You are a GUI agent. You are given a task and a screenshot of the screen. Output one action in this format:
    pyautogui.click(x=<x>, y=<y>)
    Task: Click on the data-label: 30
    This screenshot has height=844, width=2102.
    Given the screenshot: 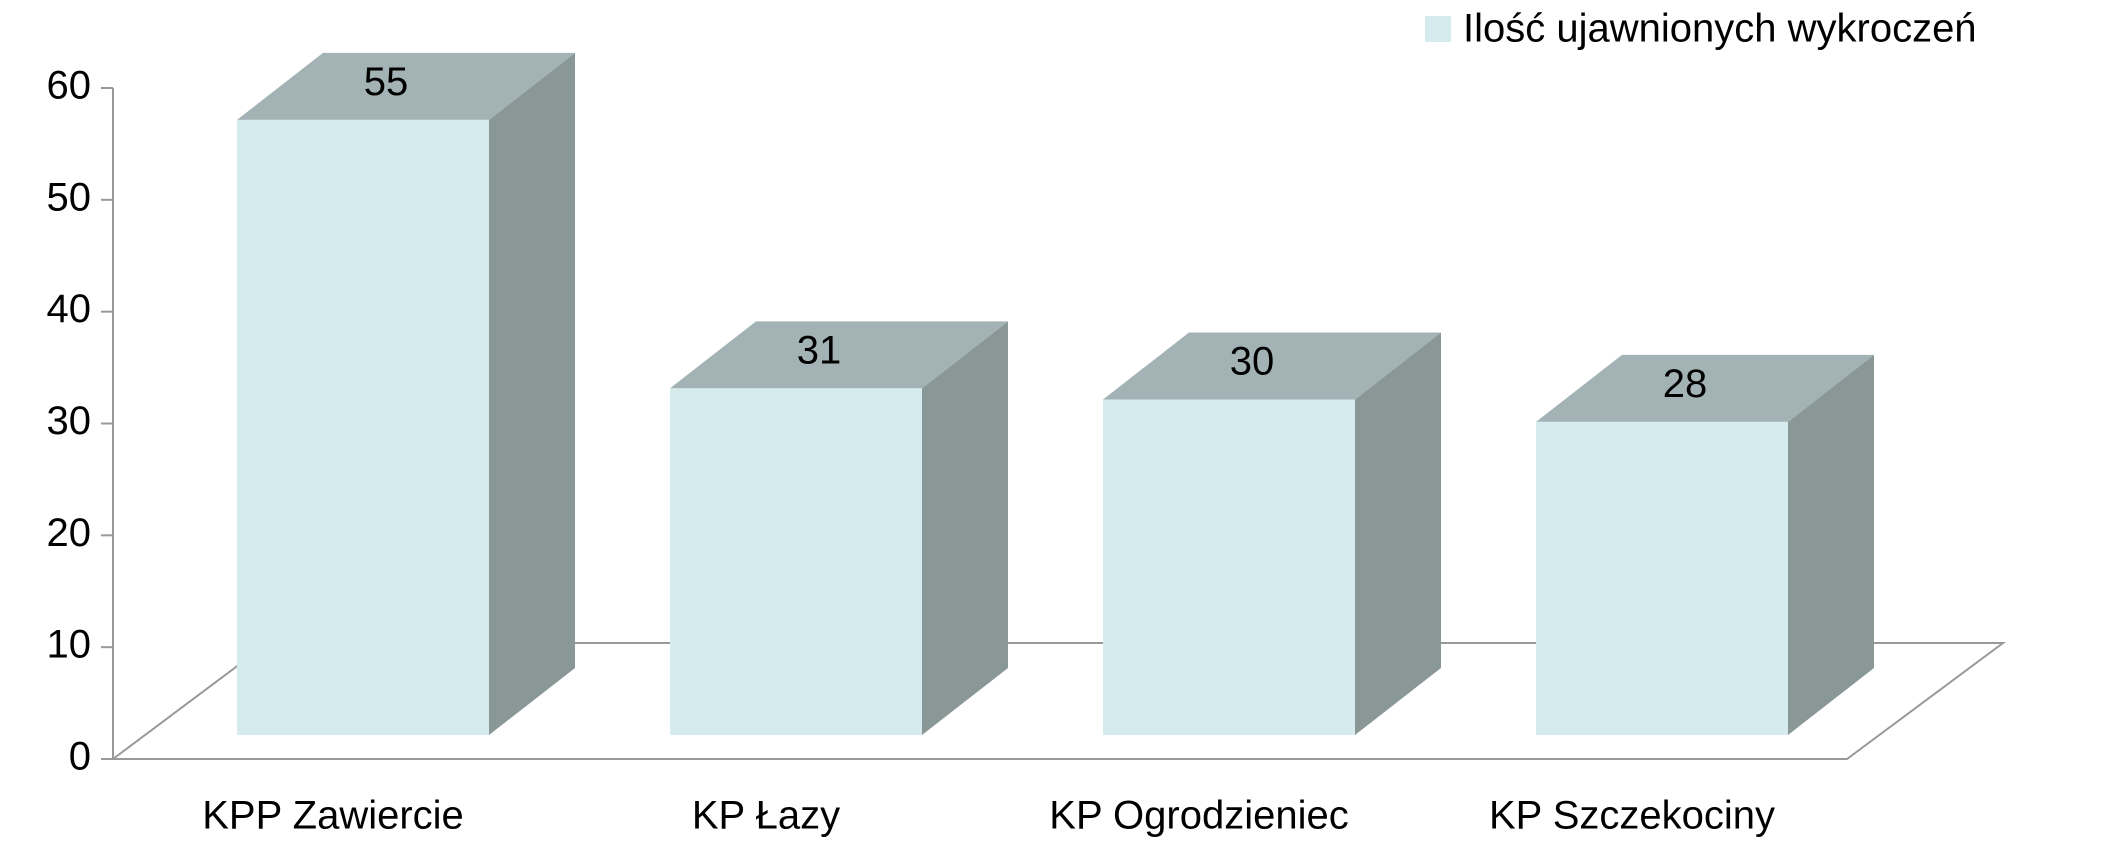 What is the action you would take?
    pyautogui.click(x=1252, y=362)
    